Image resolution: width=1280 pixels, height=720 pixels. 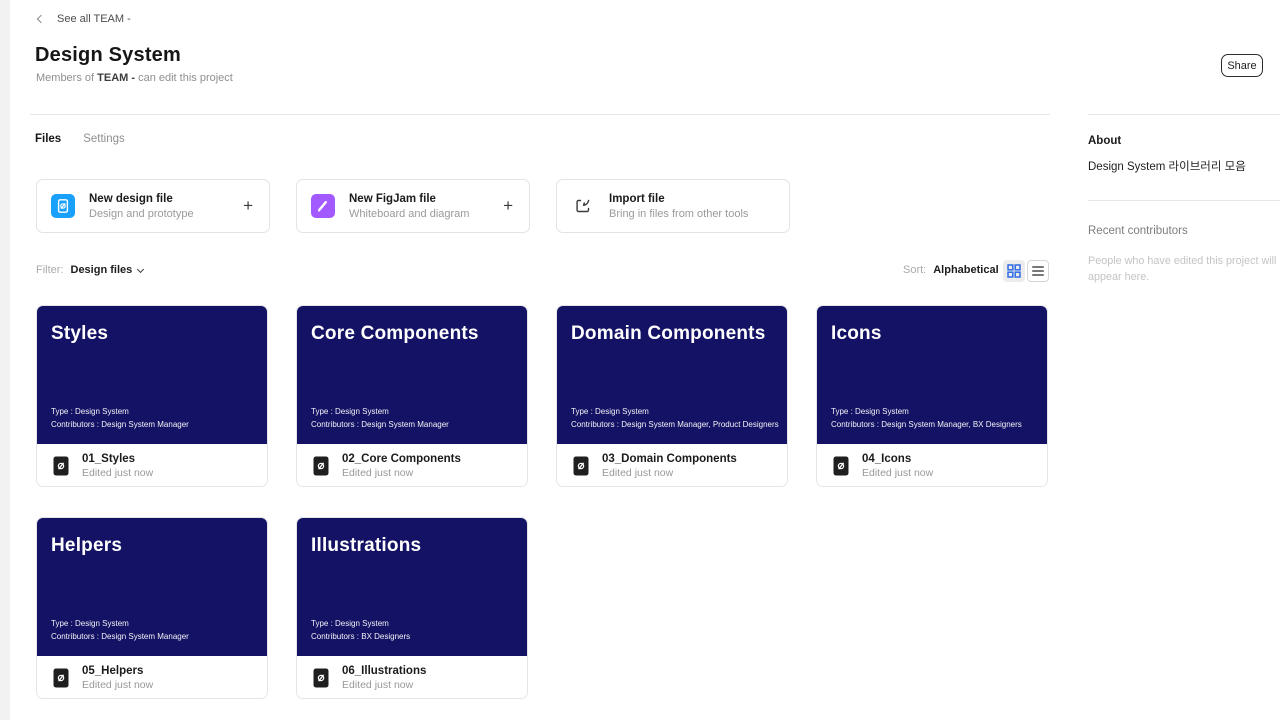 What do you see at coordinates (113, 670) in the screenshot?
I see `file-name: 05_Helpers` at bounding box center [113, 670].